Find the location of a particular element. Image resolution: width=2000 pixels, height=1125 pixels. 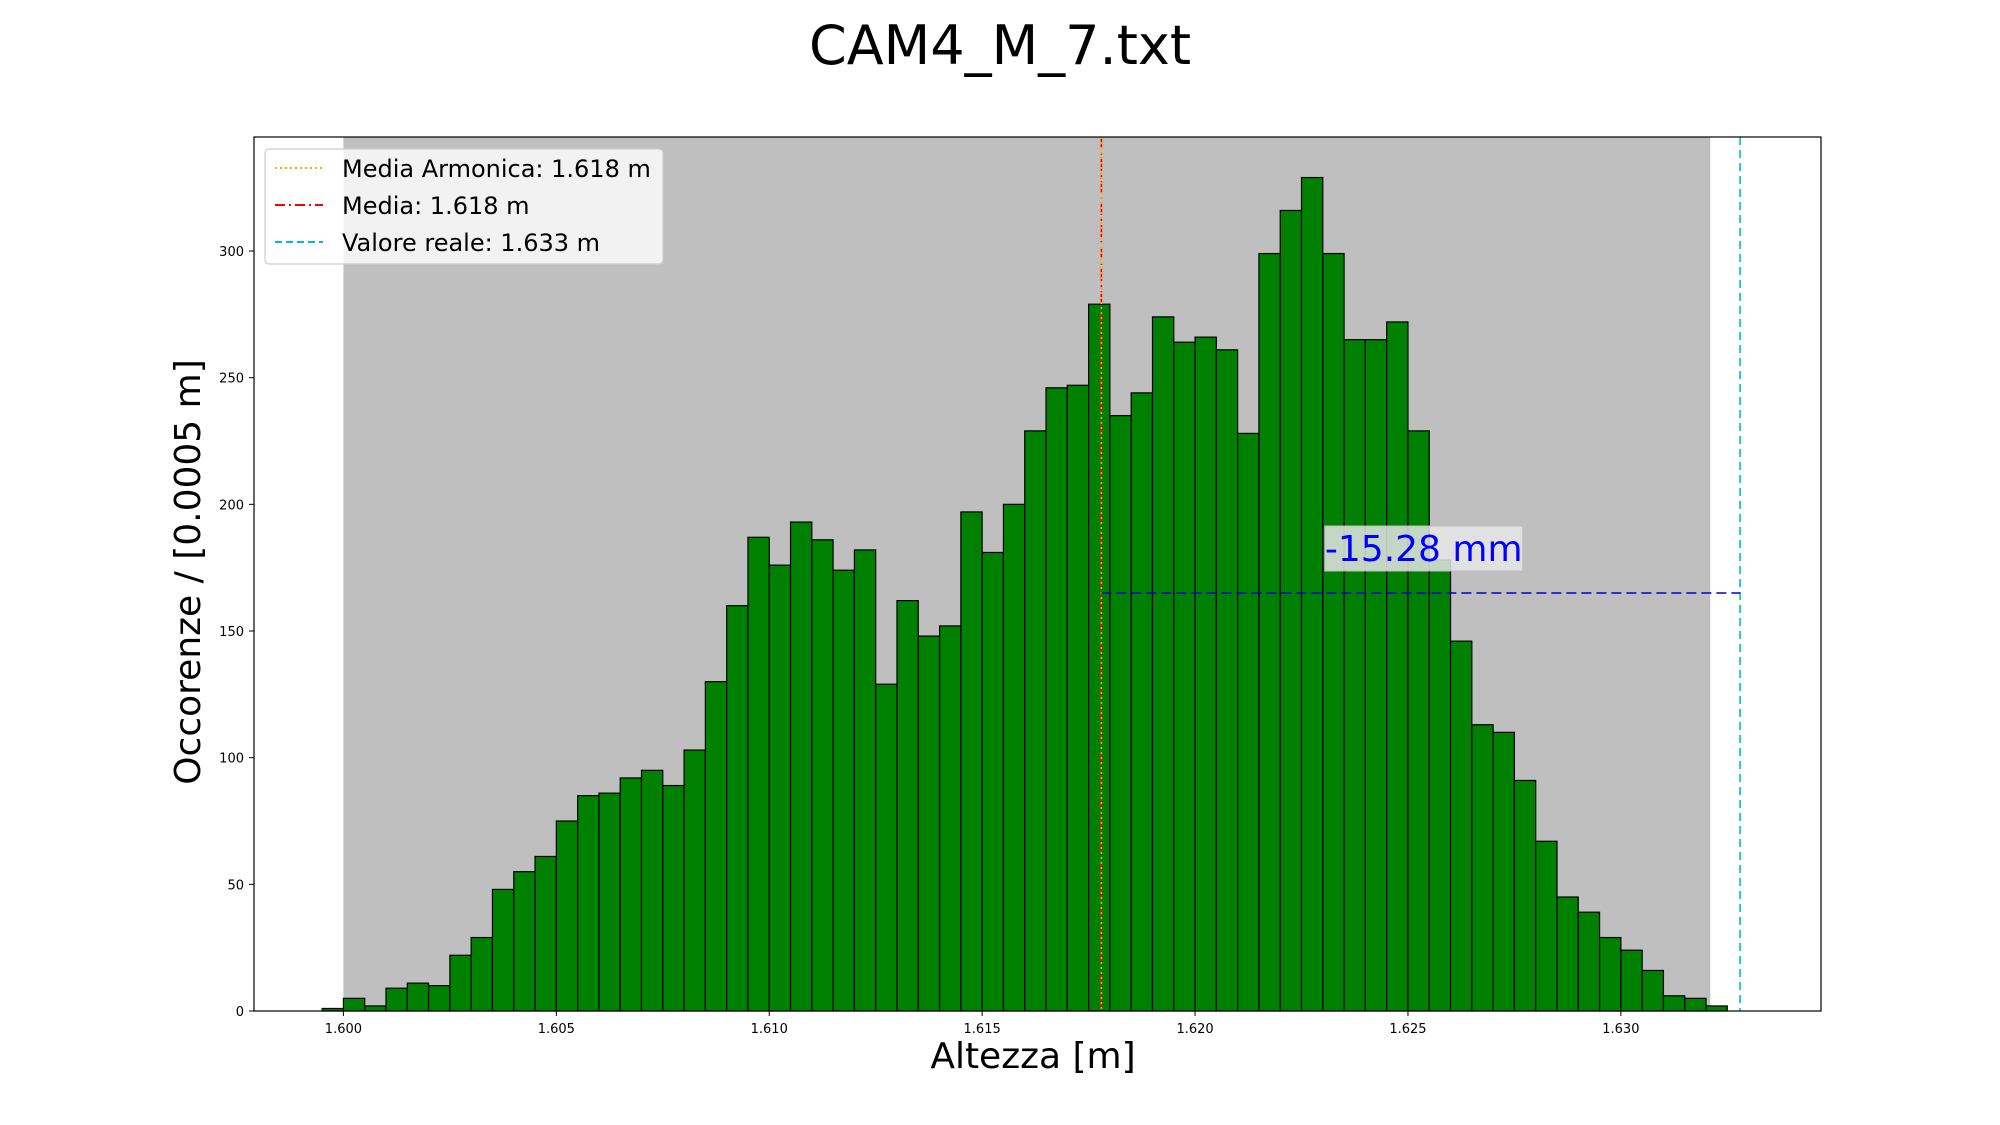

y-tick-label: 300 is located at coordinates (231, 252).